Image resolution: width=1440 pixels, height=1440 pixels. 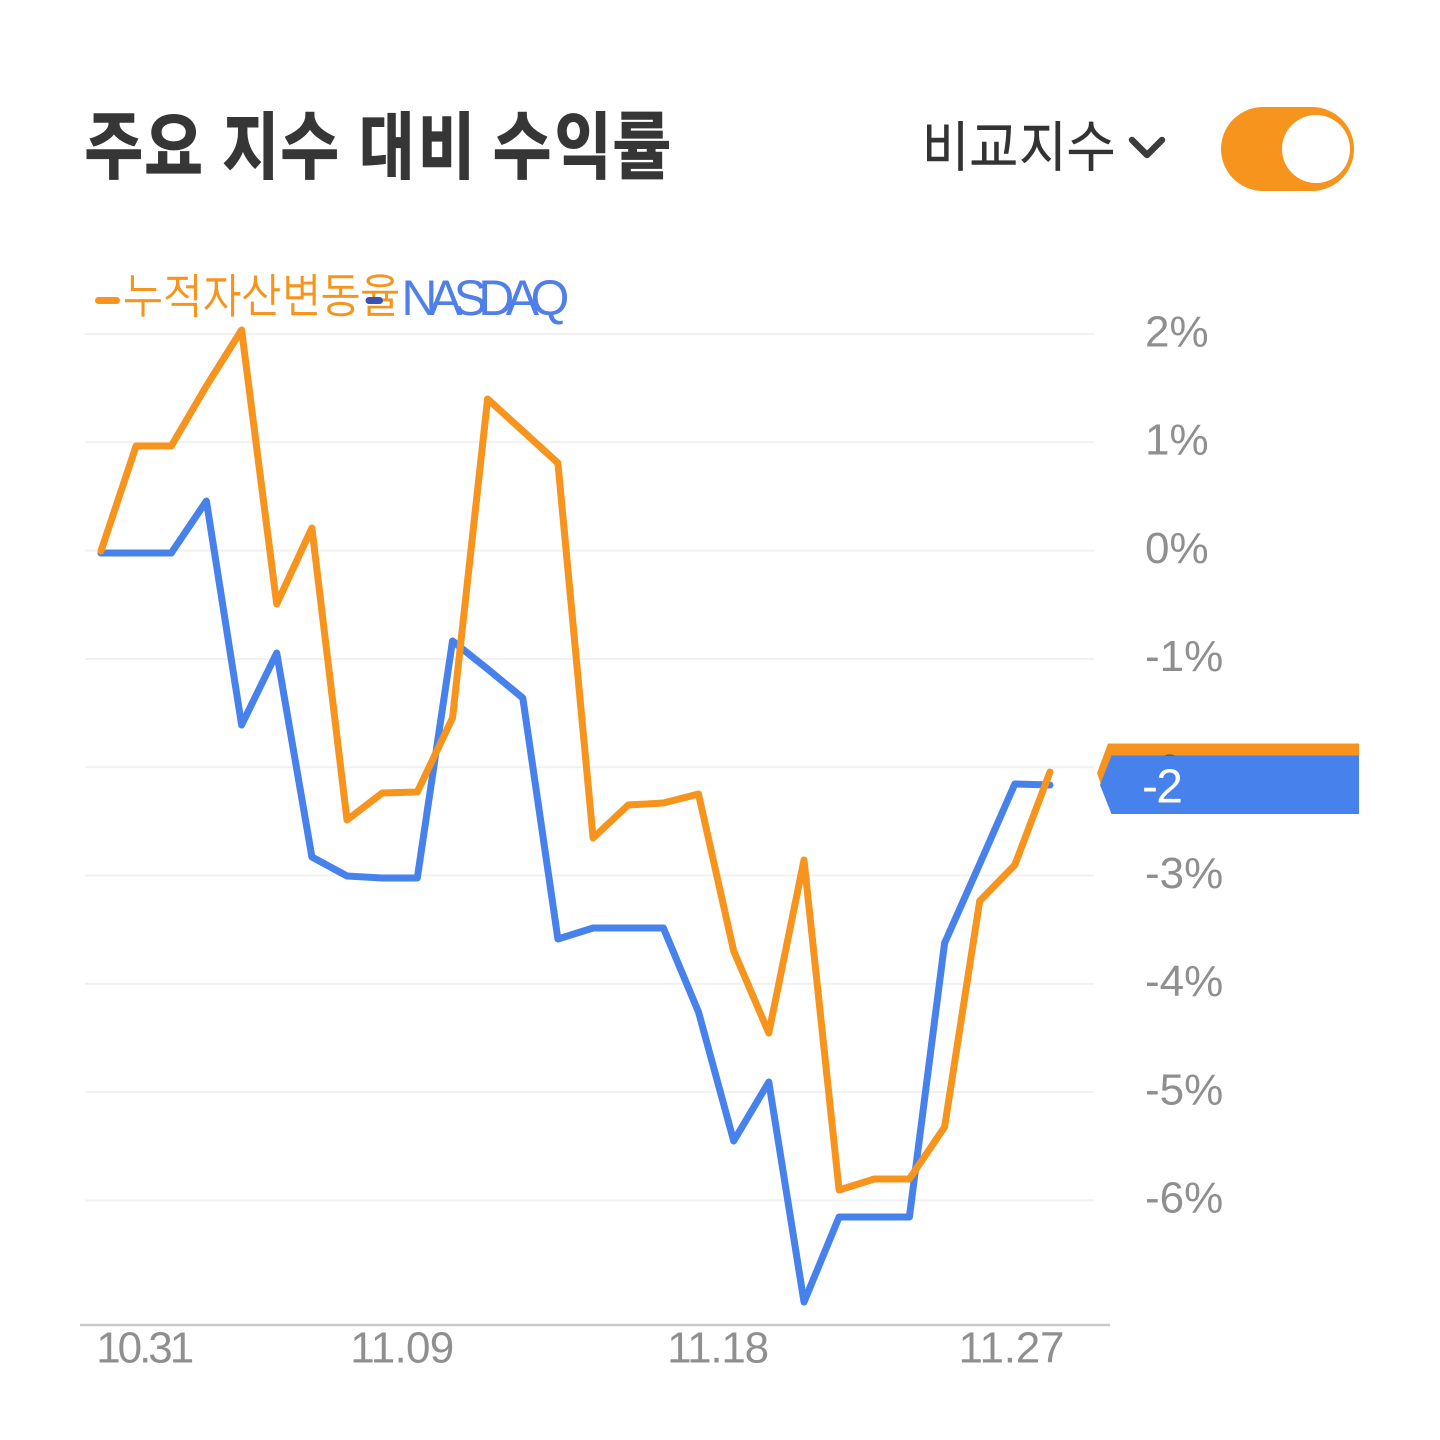 What do you see at coordinates (1184, 981) in the screenshot?
I see `svg-text: -4%` at bounding box center [1184, 981].